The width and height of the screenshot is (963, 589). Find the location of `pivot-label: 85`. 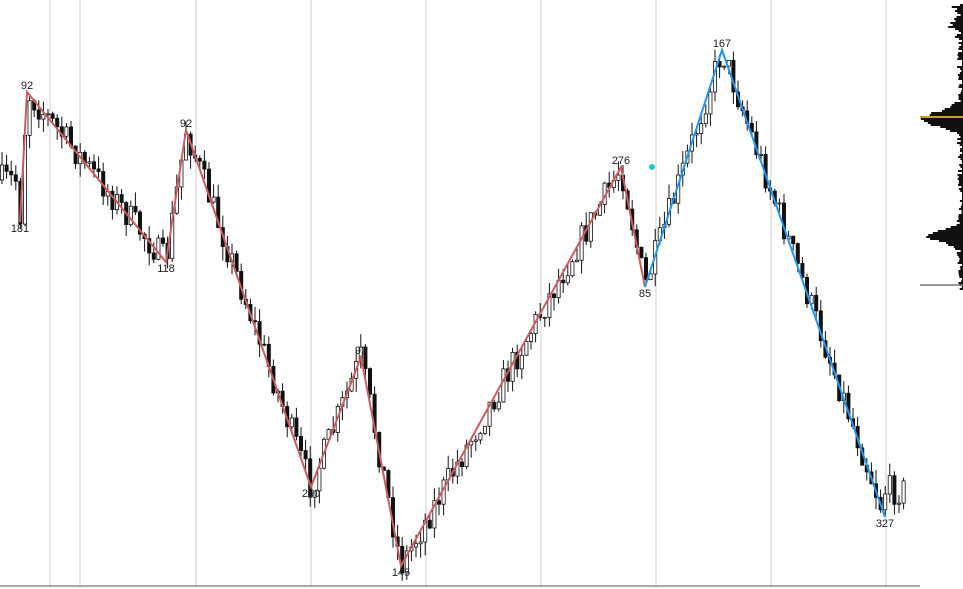

pivot-label: 85 is located at coordinates (645, 294).